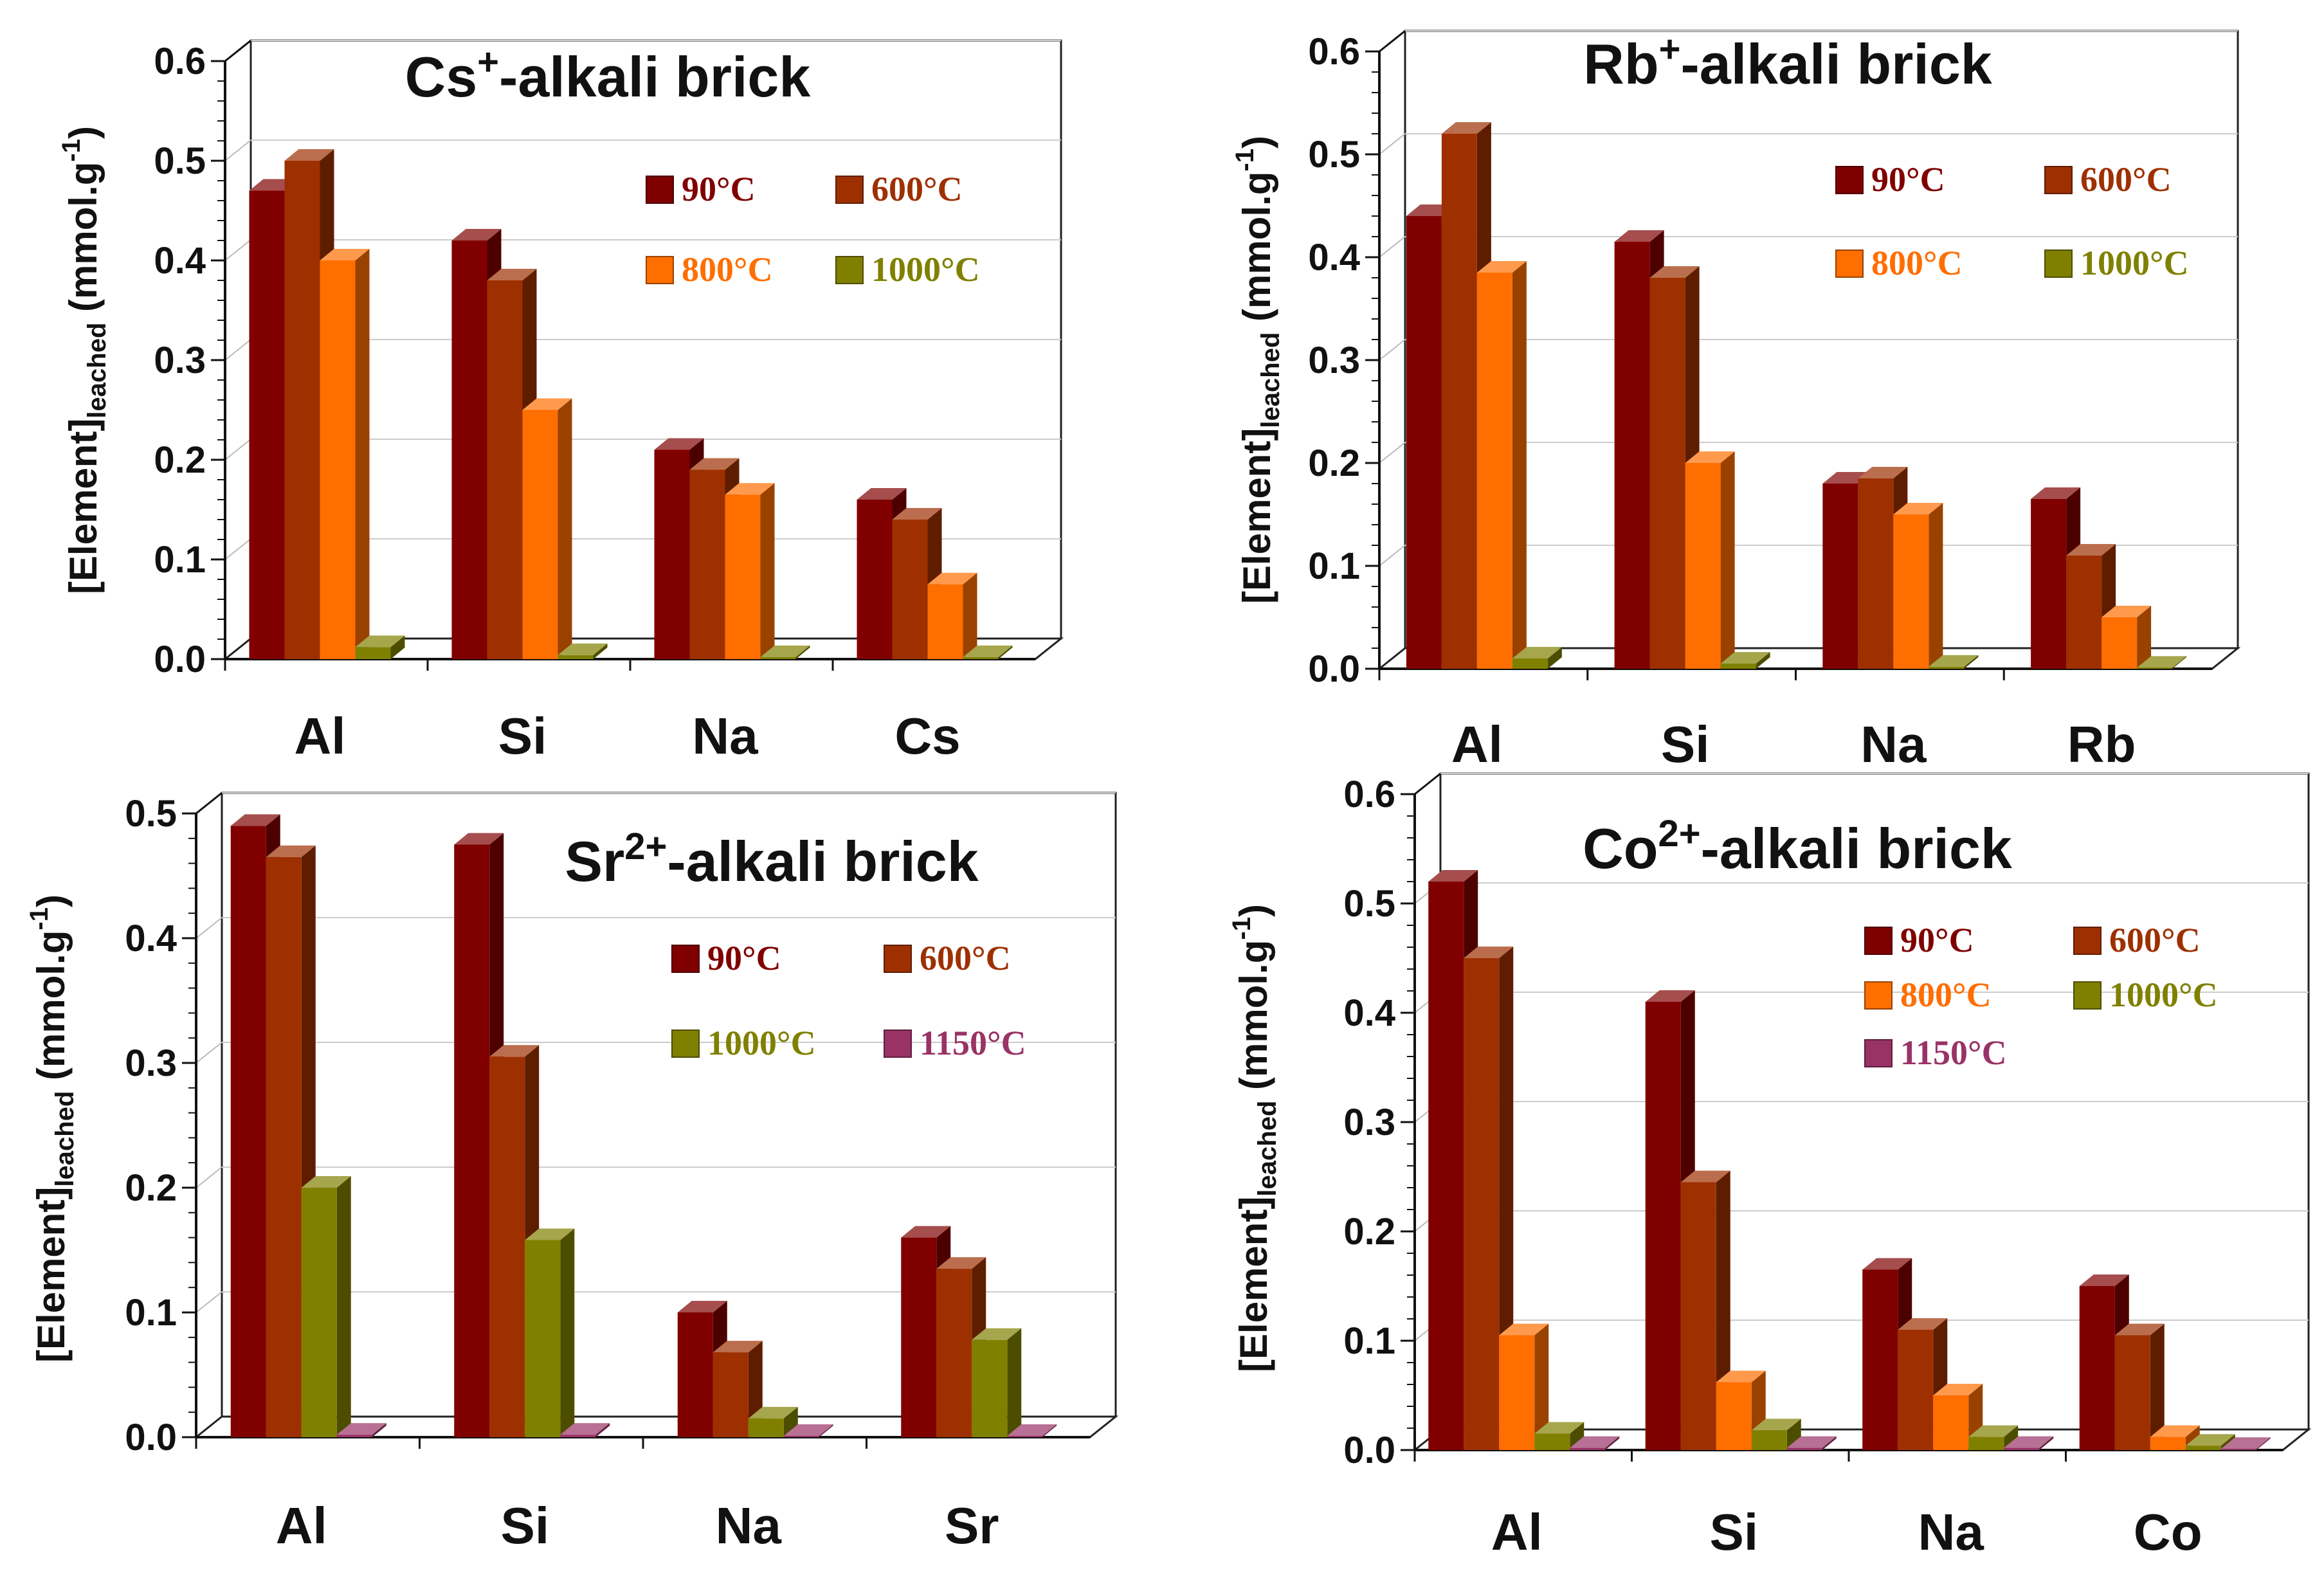 This screenshot has width=2324, height=1569. What do you see at coordinates (180, 460) in the screenshot?
I see `y-tick-label: 0.2` at bounding box center [180, 460].